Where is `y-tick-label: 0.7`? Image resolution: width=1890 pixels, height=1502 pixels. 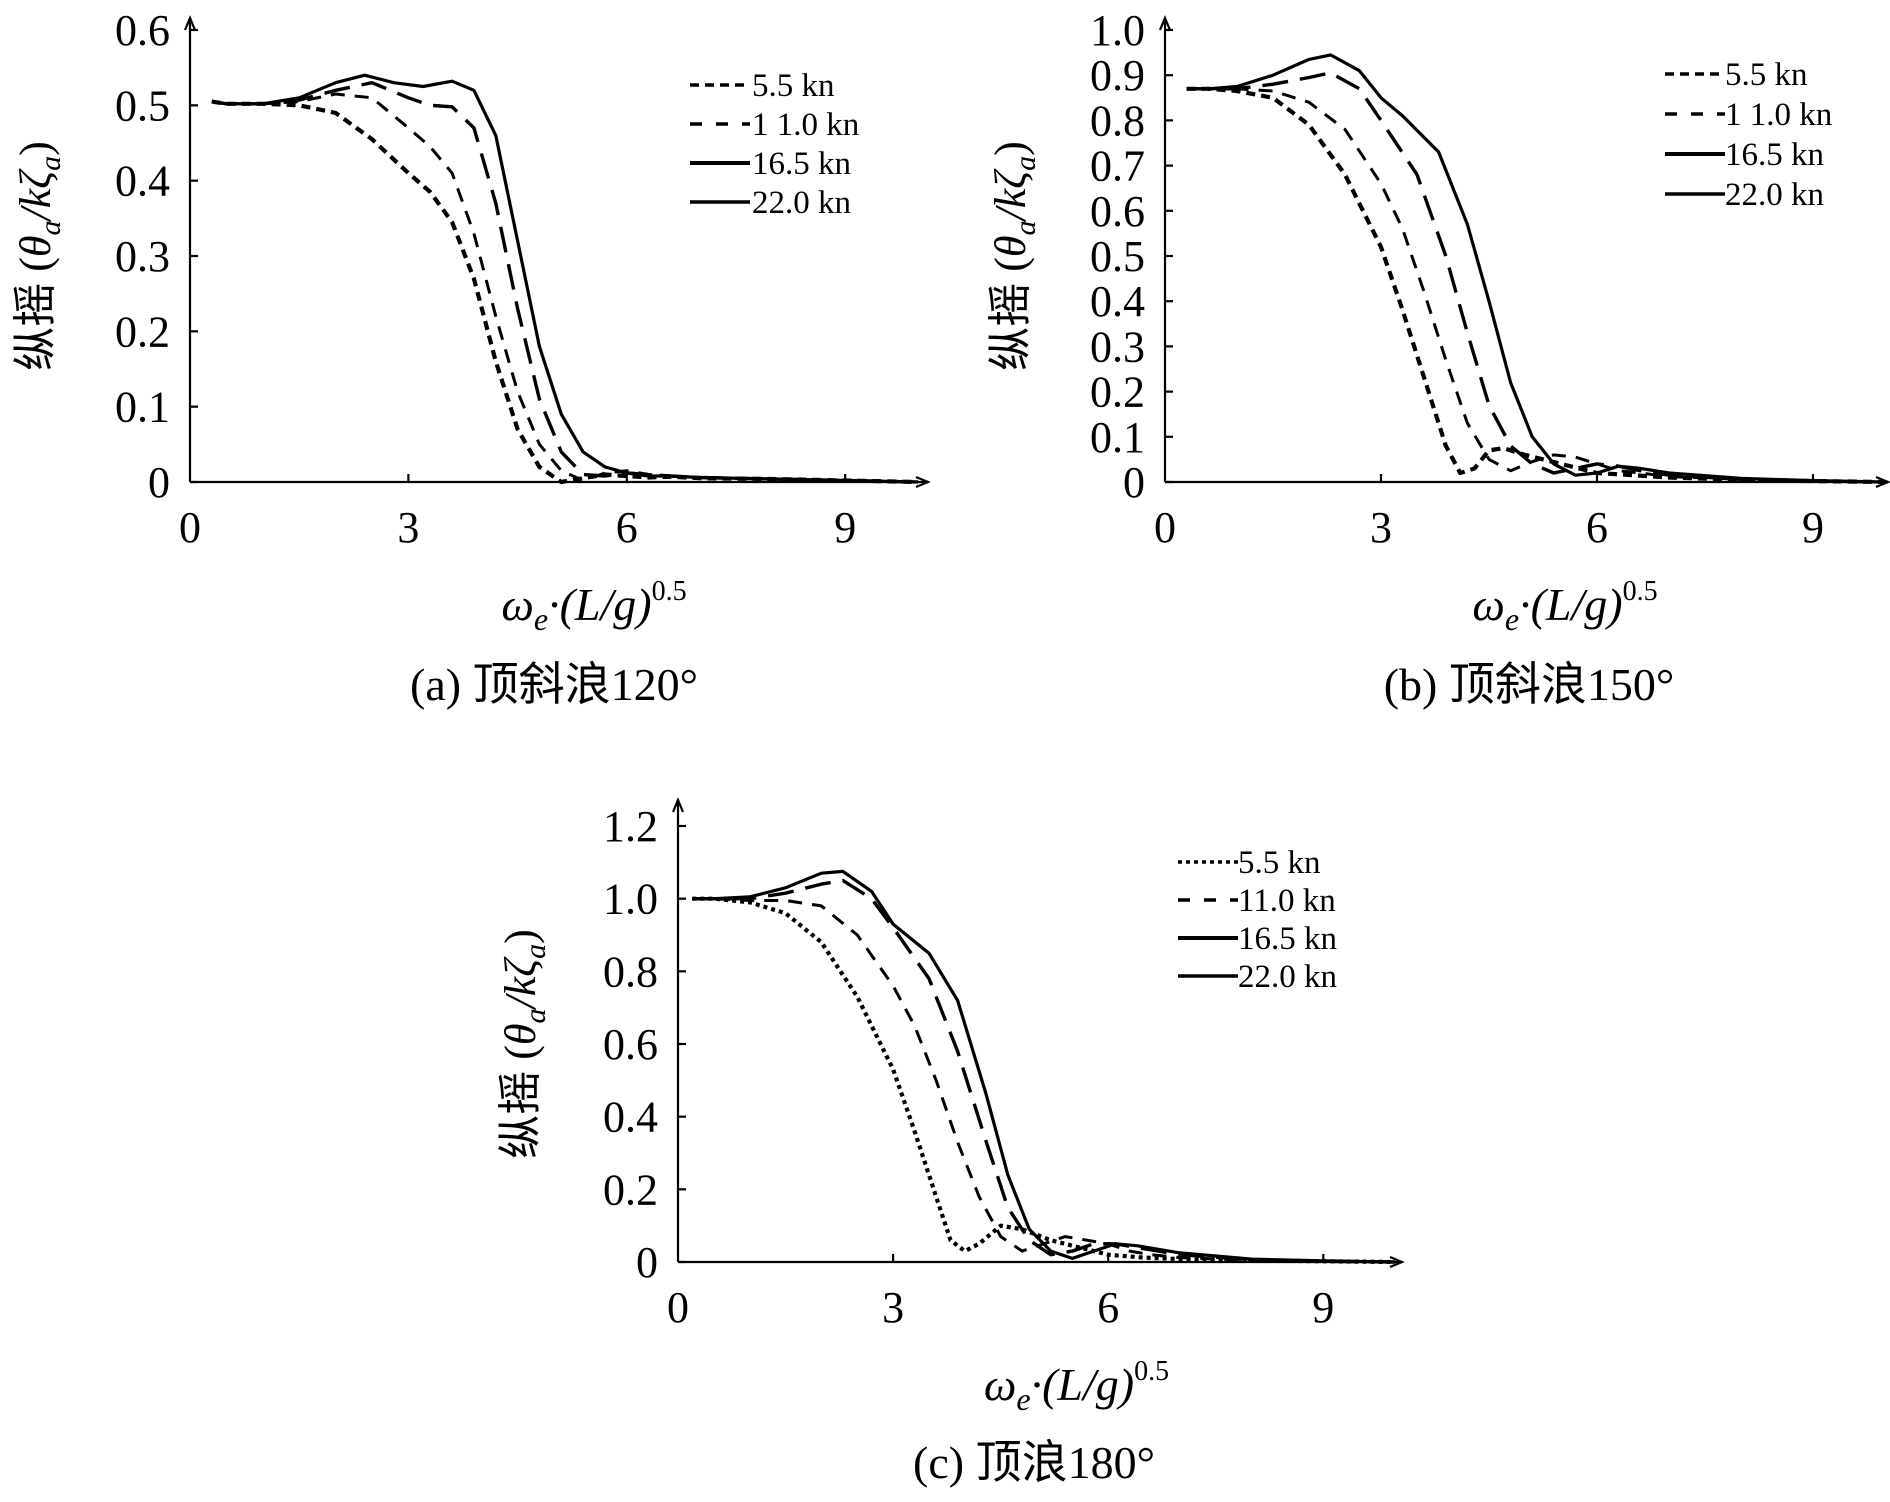 y-tick-label: 0.7 is located at coordinates (1117, 166).